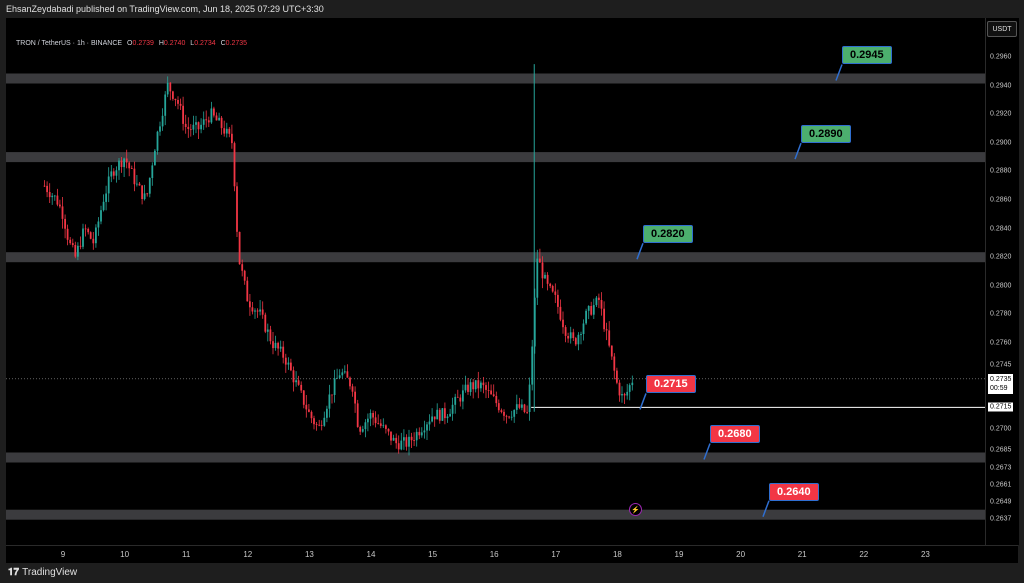 This screenshot has width=1024, height=583. What do you see at coordinates (668, 234) in the screenshot?
I see `callout-0-2820: 0.2820` at bounding box center [668, 234].